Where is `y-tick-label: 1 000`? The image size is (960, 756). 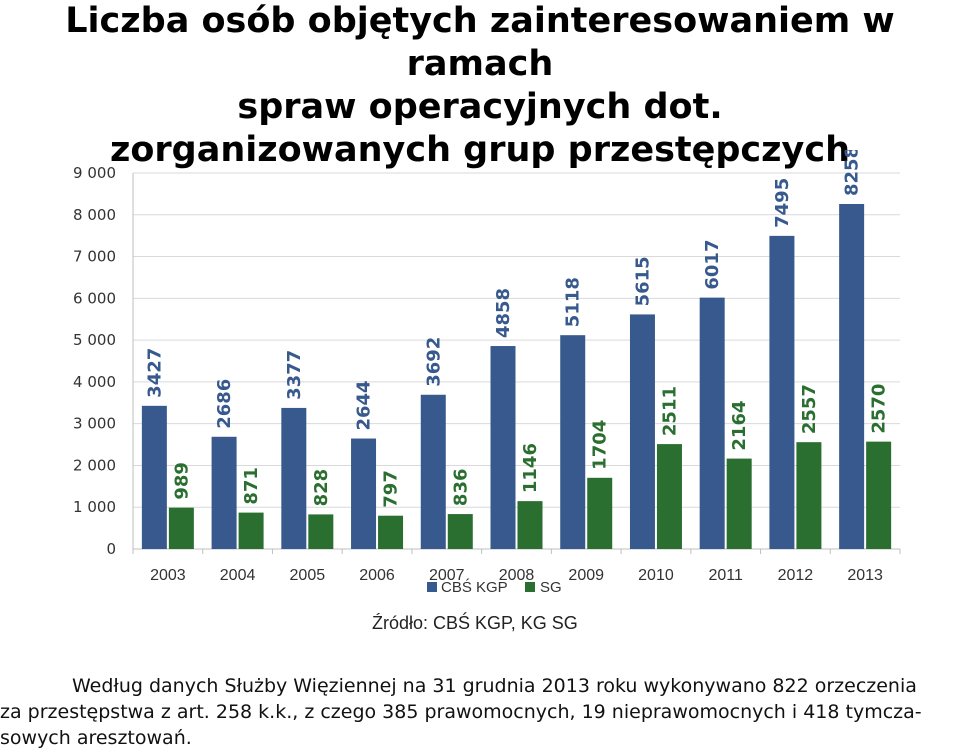
y-tick-label: 1 000 is located at coordinates (94, 507).